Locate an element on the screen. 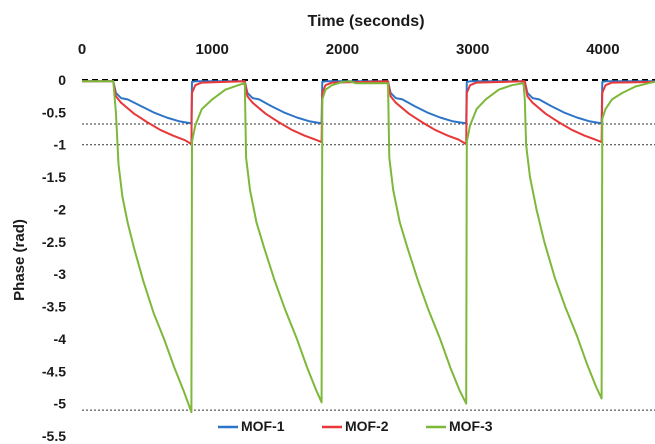  y-tick-label: -4 is located at coordinates (60, 339).